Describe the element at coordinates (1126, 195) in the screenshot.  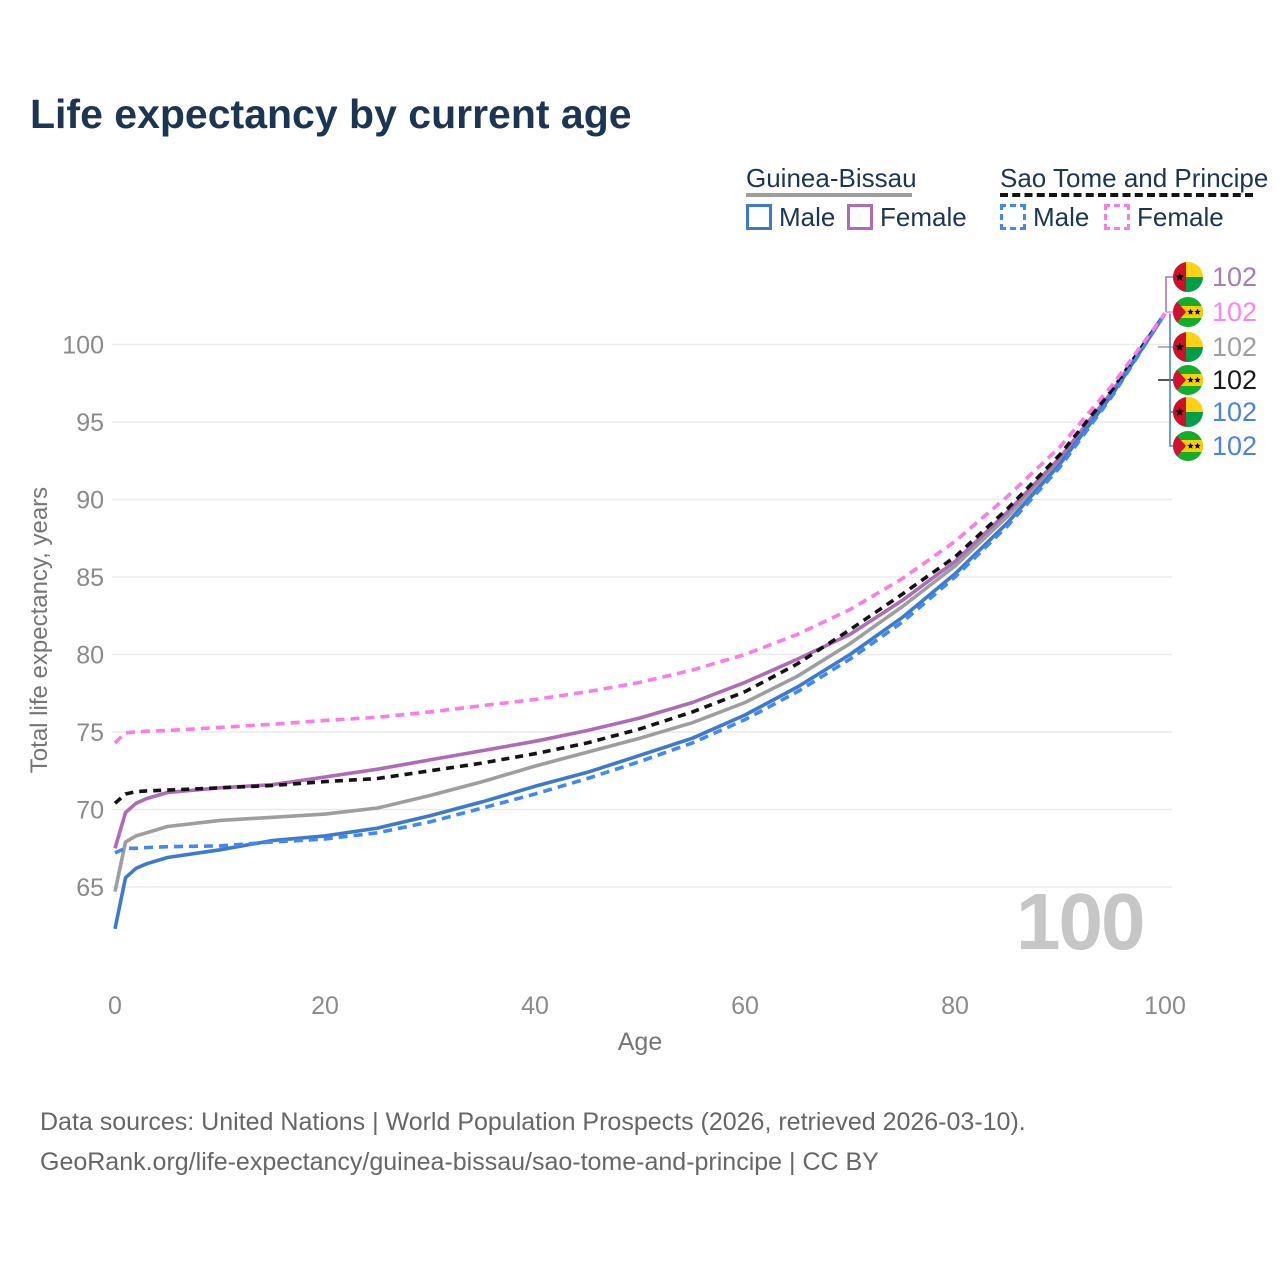
I see `legend-rule-dashed` at that location.